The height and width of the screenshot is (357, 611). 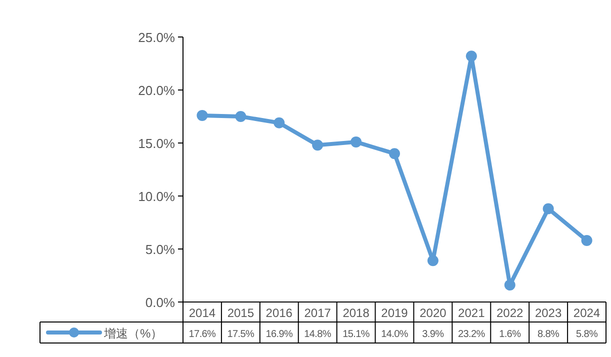 What do you see at coordinates (356, 313) in the screenshot?
I see `x-tick-label: 2018` at bounding box center [356, 313].